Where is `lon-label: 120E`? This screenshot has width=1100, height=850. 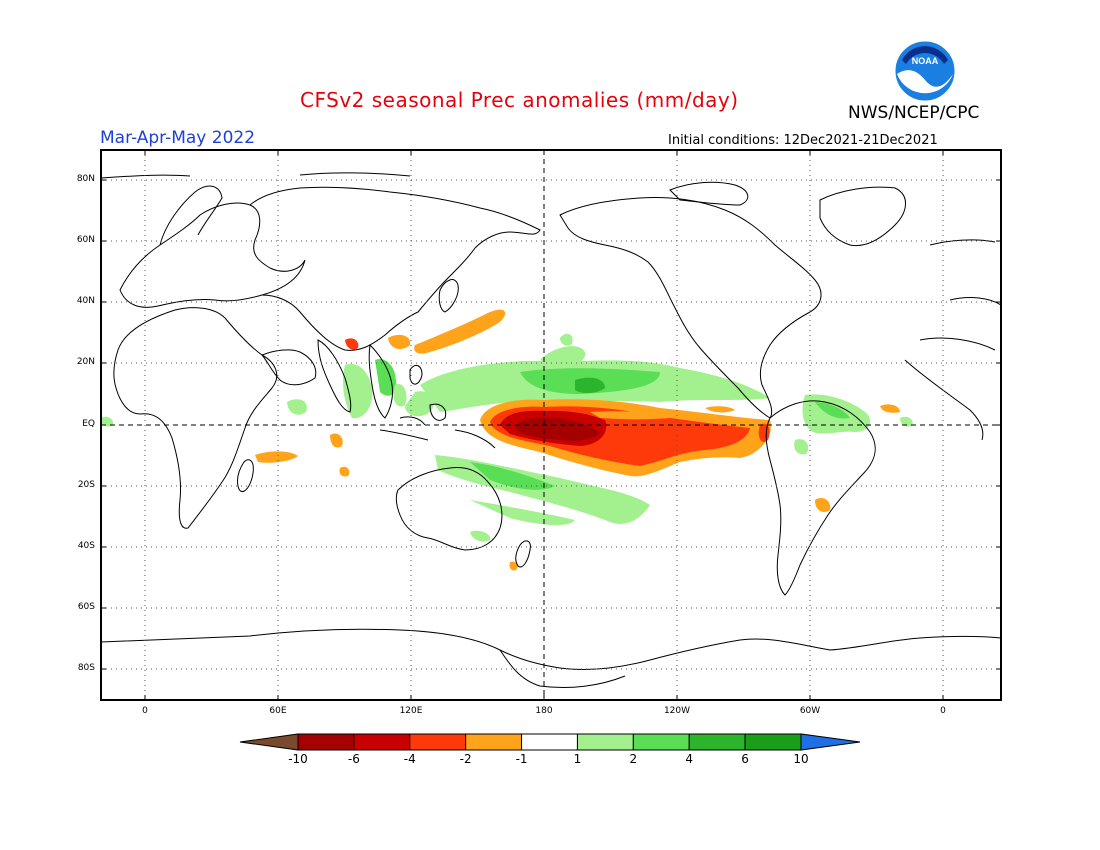
lon-label: 120E is located at coordinates (411, 711).